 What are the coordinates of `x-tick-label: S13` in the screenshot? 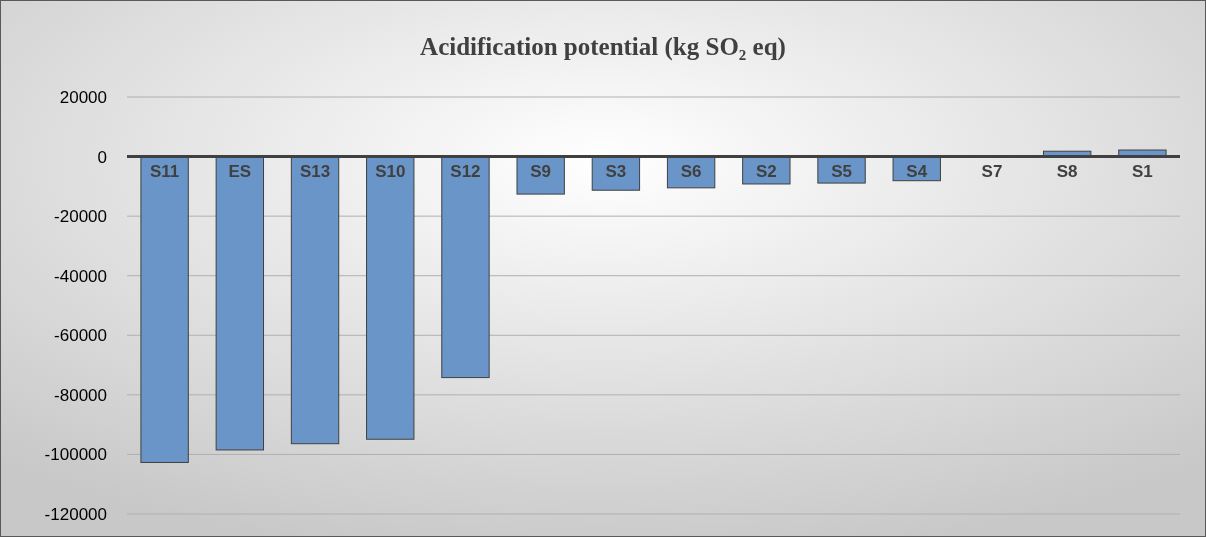 It's located at (315, 171).